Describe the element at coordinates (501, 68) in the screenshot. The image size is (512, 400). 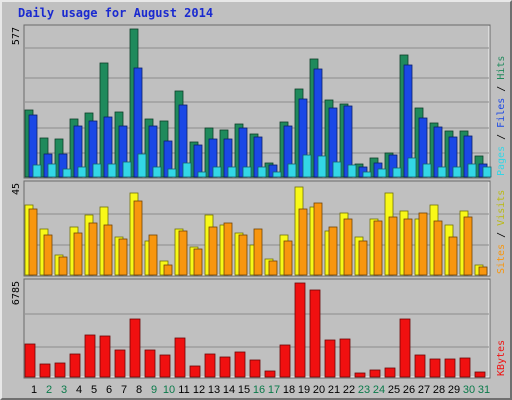
I see `legend-hits: Hits` at that location.